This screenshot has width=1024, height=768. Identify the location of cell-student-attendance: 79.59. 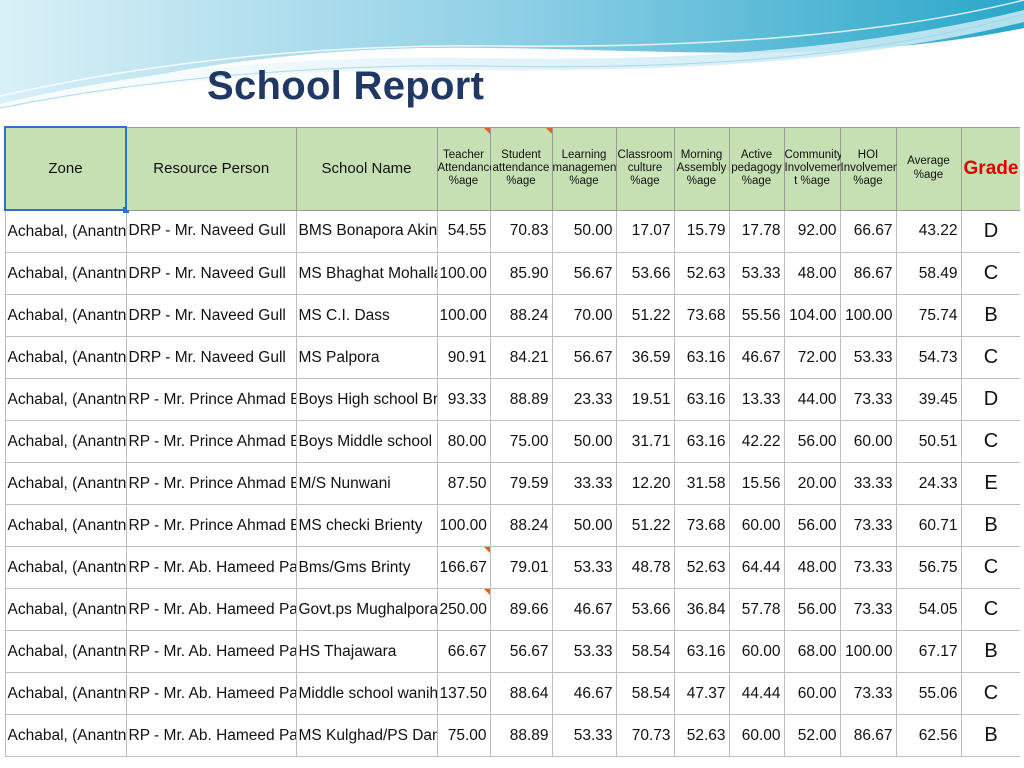
(521, 483).